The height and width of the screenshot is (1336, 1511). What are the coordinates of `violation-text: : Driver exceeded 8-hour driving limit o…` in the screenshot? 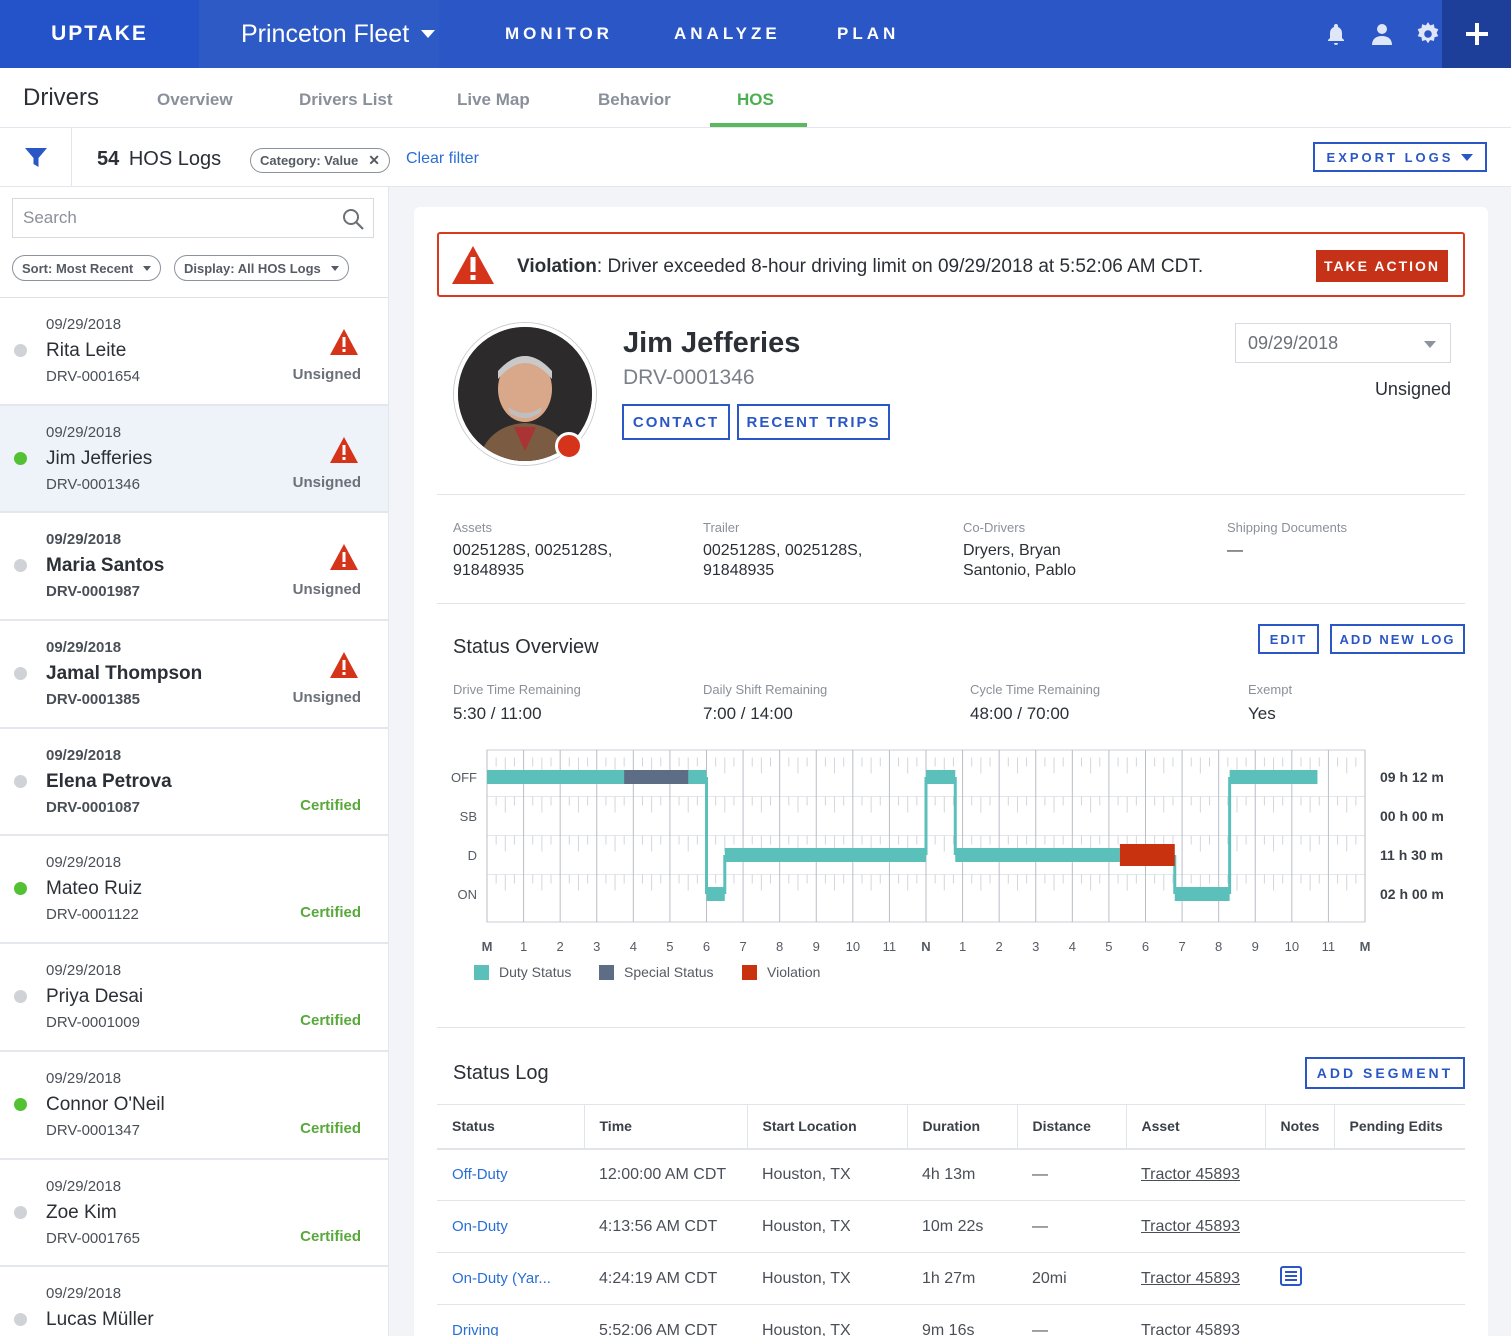 It's located at (900, 266).